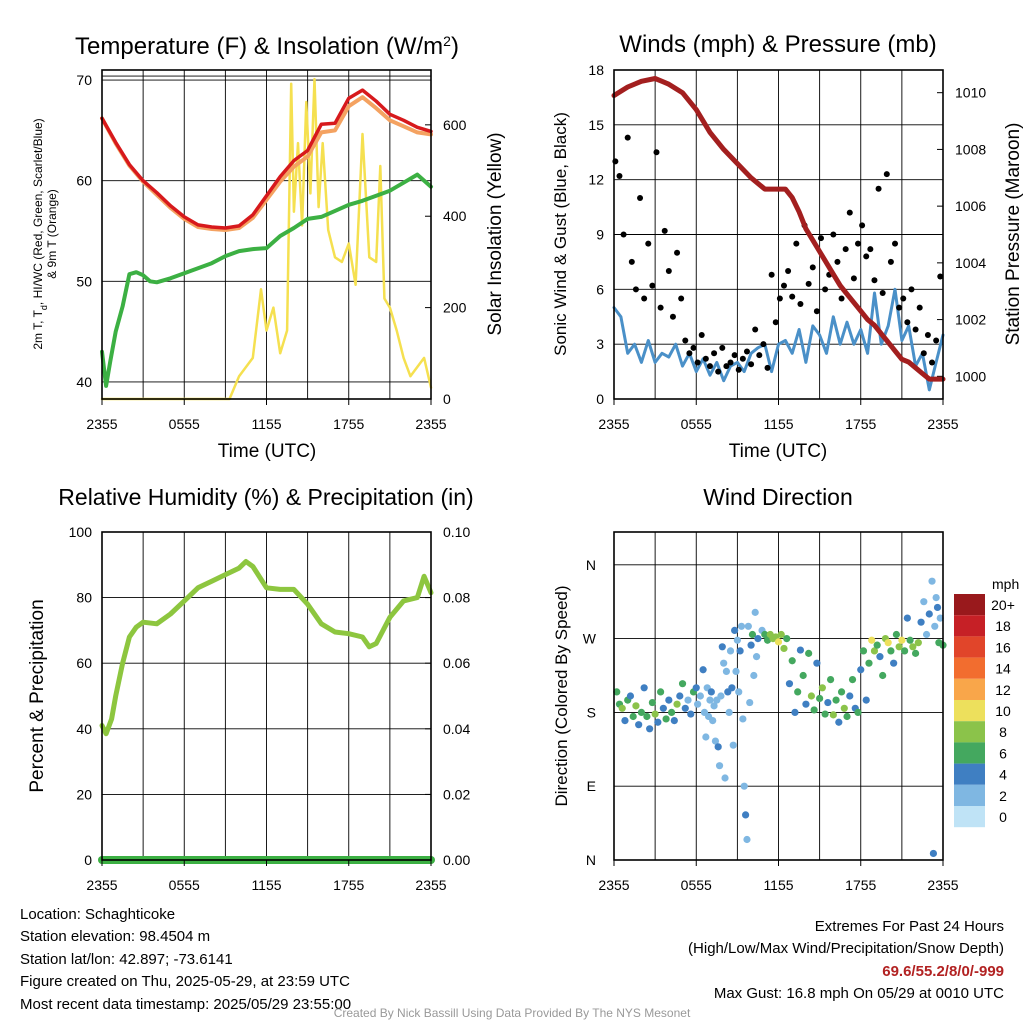 The height and width of the screenshot is (1024, 1024). What do you see at coordinates (52, 234) in the screenshot?
I see `y-axis-label-line2: & 9m T (Orange)` at bounding box center [52, 234].